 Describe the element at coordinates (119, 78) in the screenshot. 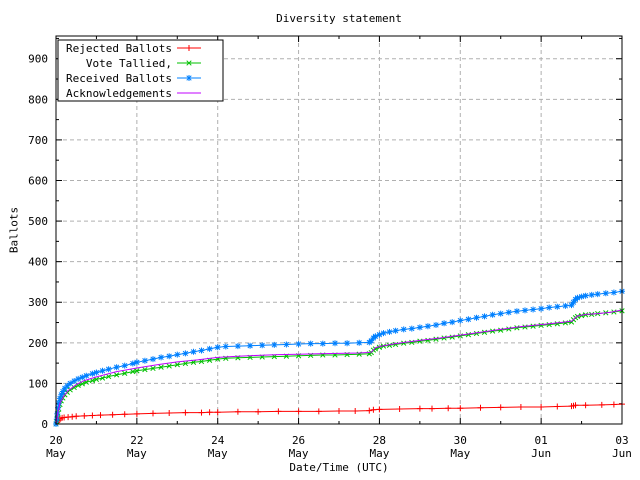

I see `legend-label: Received Ballots` at that location.